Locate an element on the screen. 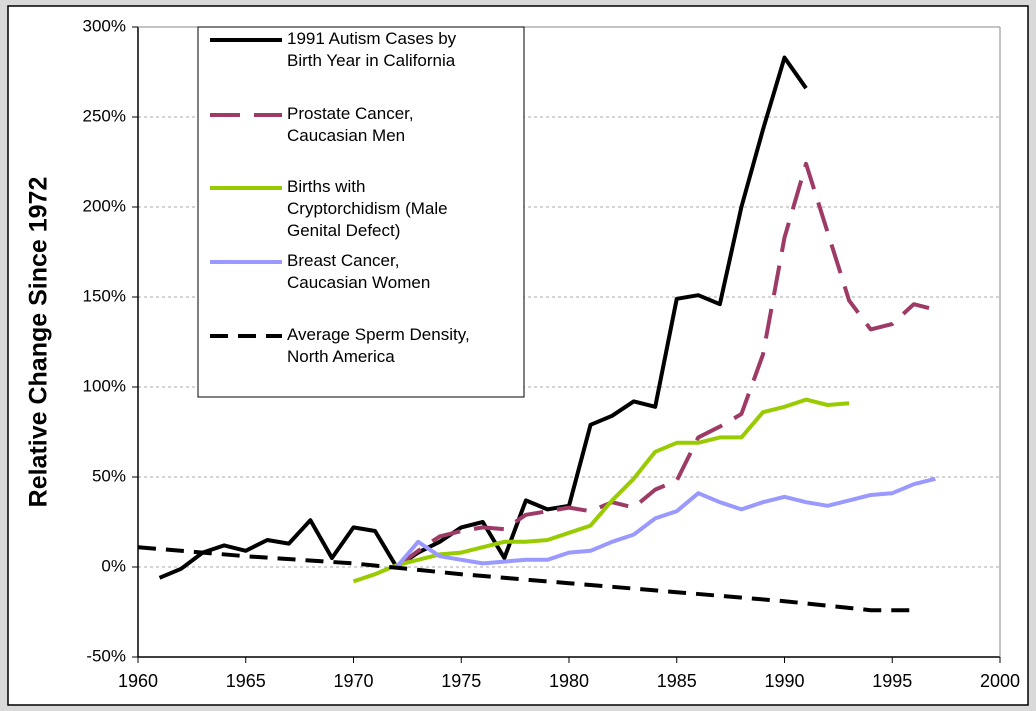 The image size is (1036, 711). y-tick-label: 0% is located at coordinates (113, 565).